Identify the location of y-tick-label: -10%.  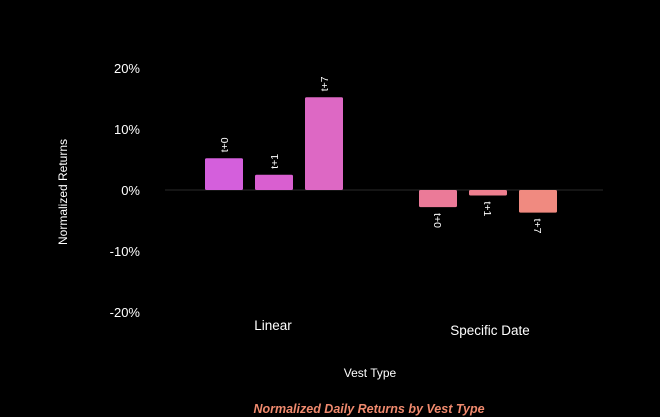
(125, 251).